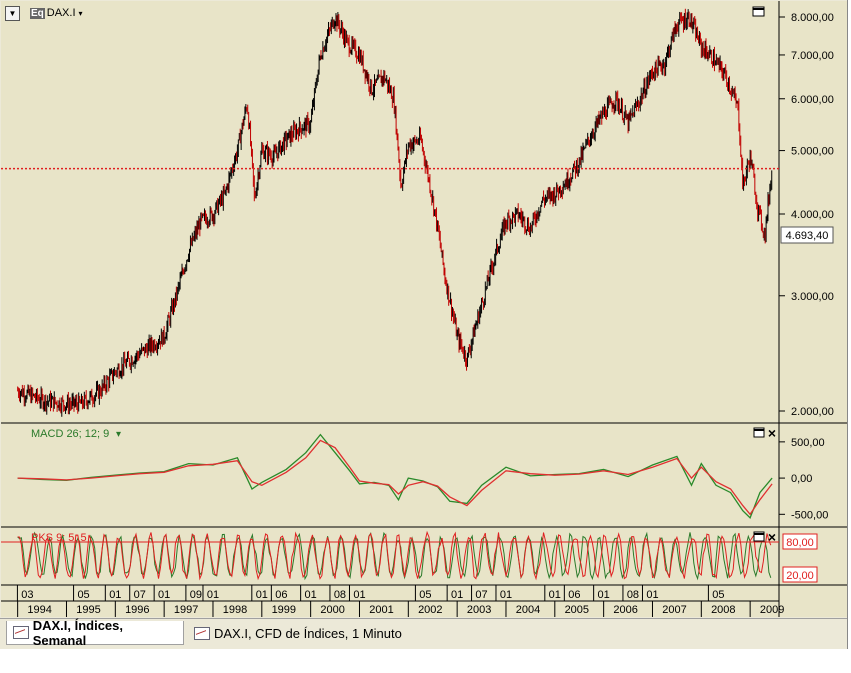 The width and height of the screenshot is (851, 673). I want to click on x-year-label: 2000, so click(332, 610).